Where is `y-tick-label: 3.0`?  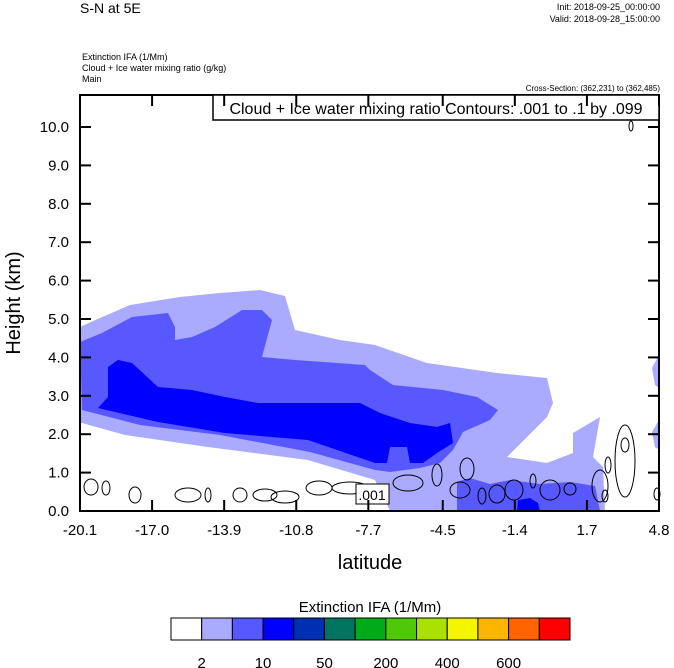
y-tick-label: 3.0 is located at coordinates (58, 396).